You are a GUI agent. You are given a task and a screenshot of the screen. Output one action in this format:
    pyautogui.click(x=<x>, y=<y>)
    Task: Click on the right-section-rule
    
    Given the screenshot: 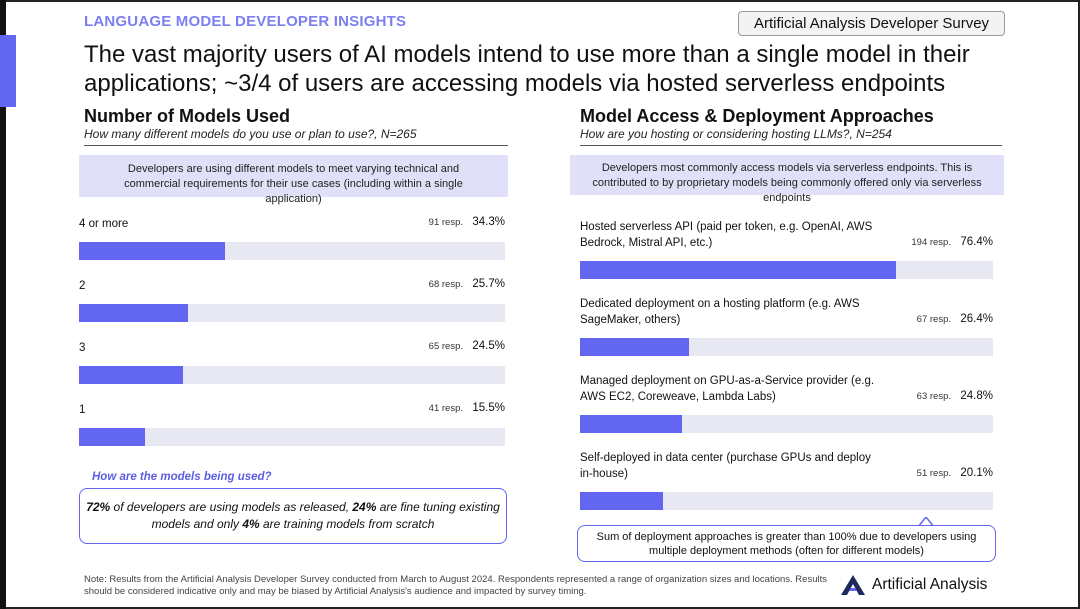 What is the action you would take?
    pyautogui.click(x=791, y=145)
    